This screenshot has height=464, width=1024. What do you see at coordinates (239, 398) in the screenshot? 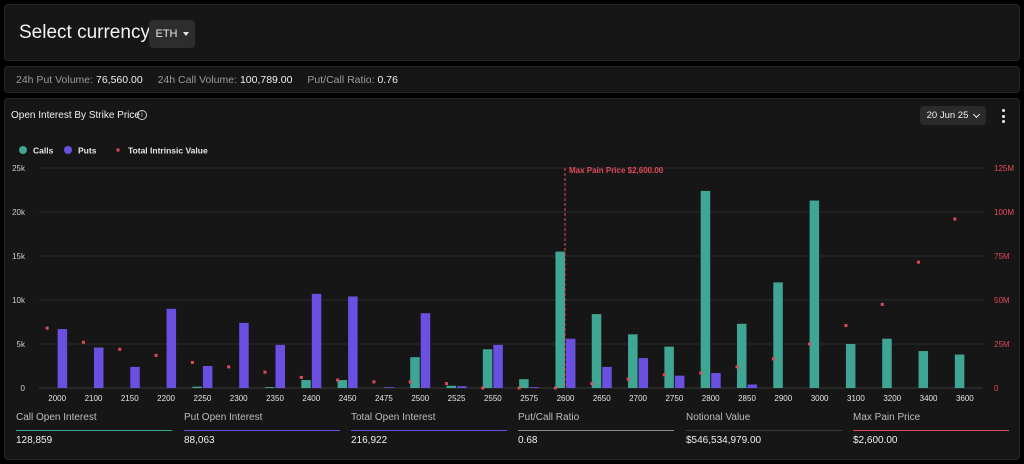
I see `x-tick-label: 2300` at bounding box center [239, 398].